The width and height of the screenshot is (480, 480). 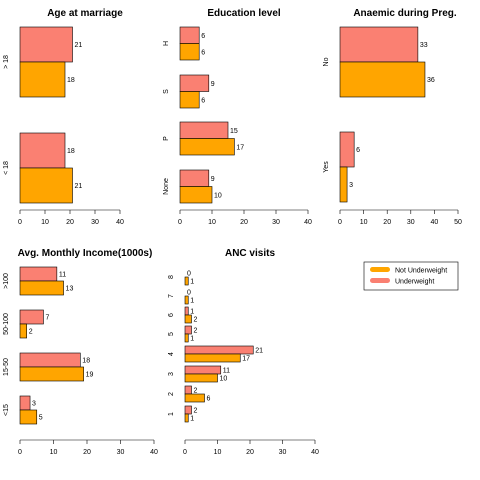 I want to click on panel-age-at-marriage: Age at marriage, so click(x=85, y=13).